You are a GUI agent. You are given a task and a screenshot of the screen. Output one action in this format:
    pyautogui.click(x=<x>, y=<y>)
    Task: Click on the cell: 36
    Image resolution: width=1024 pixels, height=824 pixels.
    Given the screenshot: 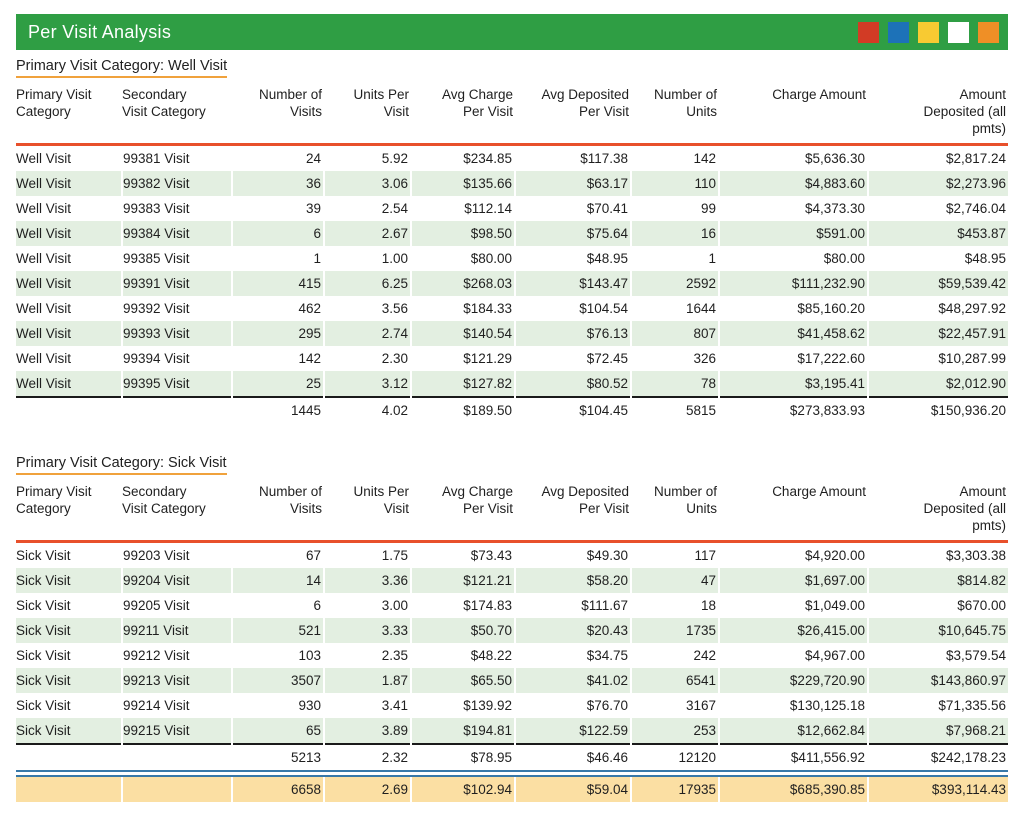 What is the action you would take?
    pyautogui.click(x=278, y=183)
    